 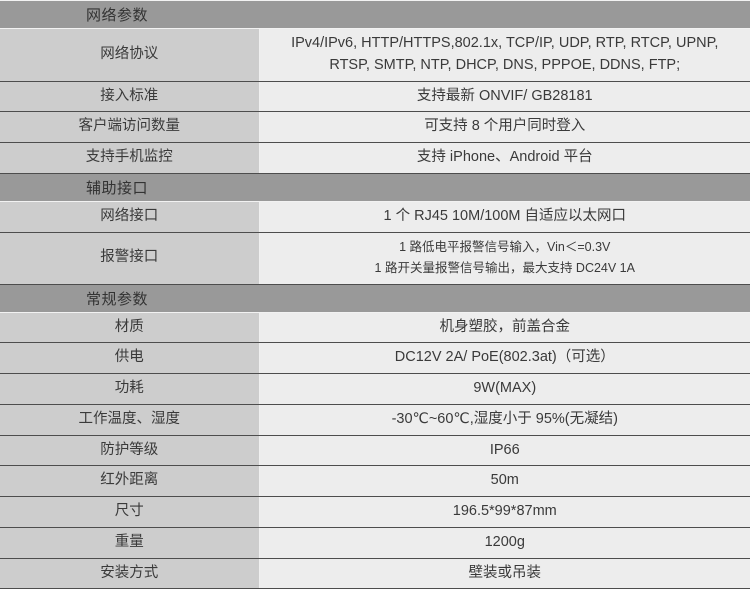 What do you see at coordinates (130, 127) in the screenshot?
I see `spec-label-cell: 客户端访问数量` at bounding box center [130, 127].